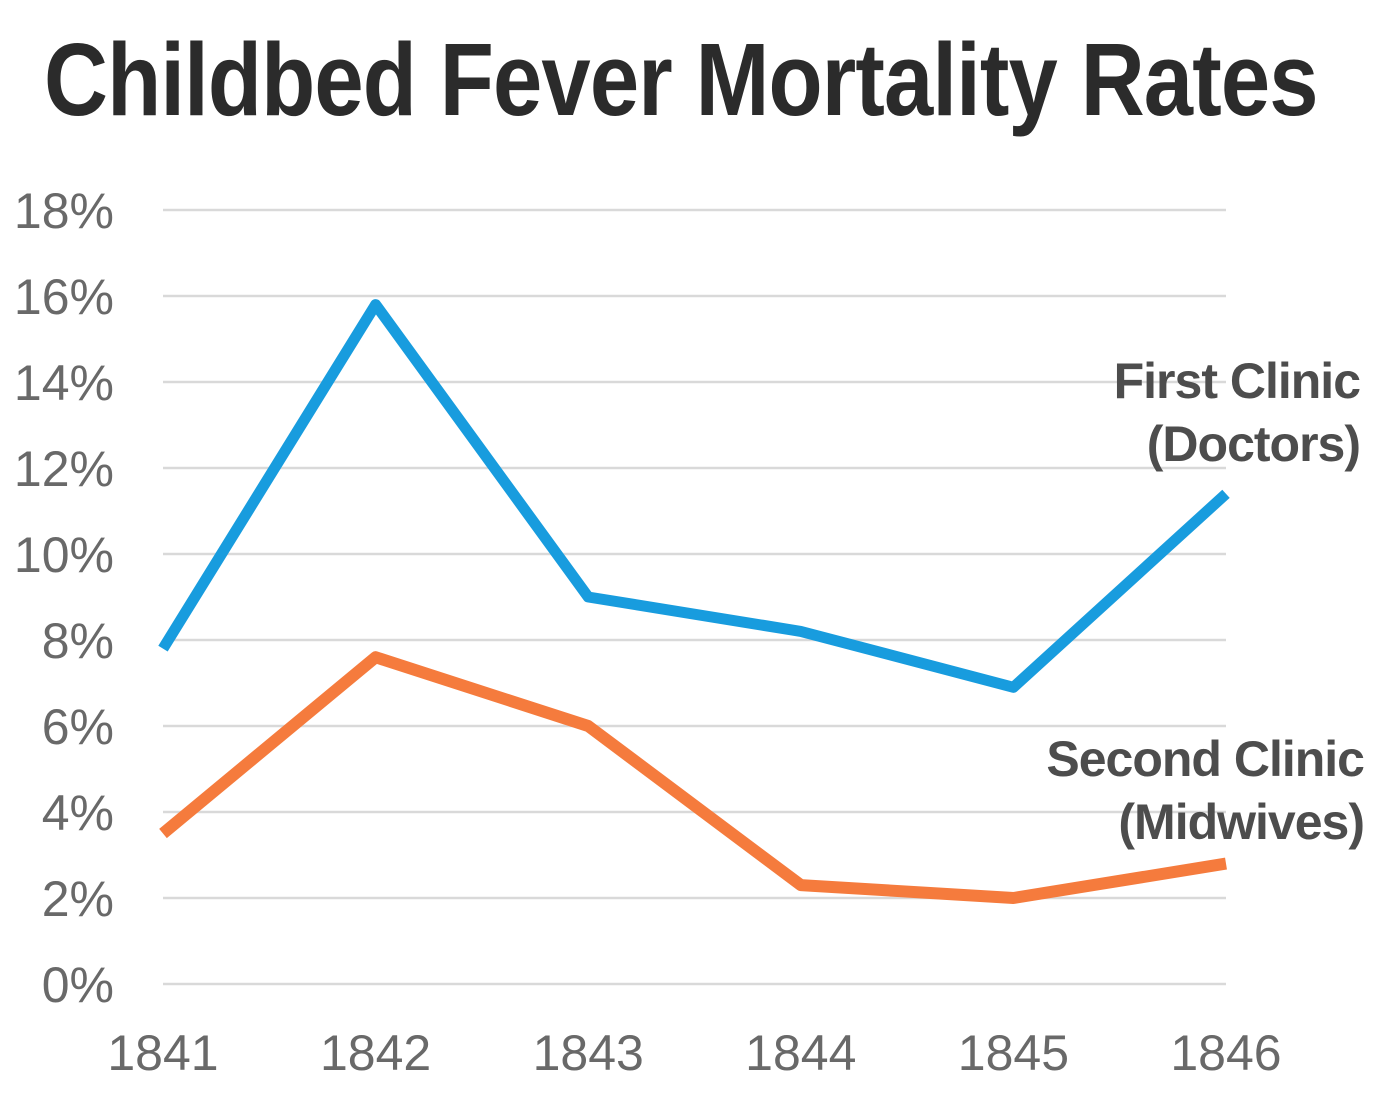  What do you see at coordinates (1205, 791) in the screenshot?
I see `series-label-second-clinic: Second Clinic (Midwives)` at bounding box center [1205, 791].